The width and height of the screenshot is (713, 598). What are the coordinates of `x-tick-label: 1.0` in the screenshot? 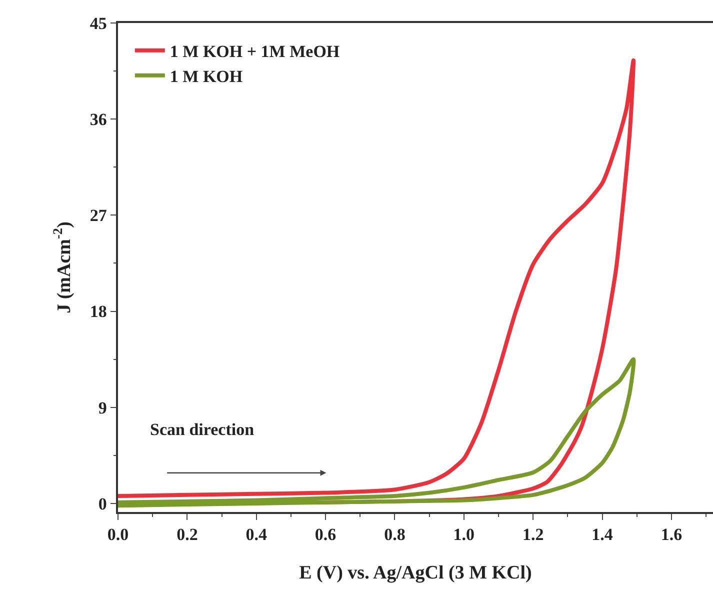 It's located at (464, 534).